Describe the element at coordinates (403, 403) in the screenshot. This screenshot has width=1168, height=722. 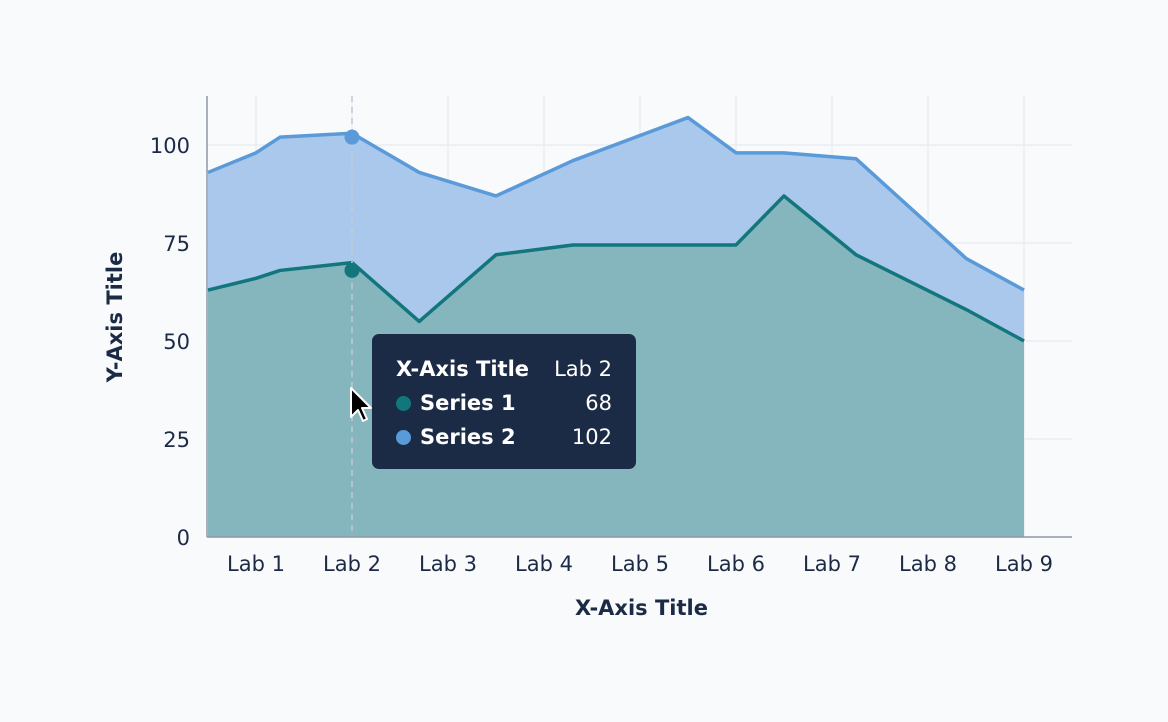
I see `series-1-swatch-icon` at that location.